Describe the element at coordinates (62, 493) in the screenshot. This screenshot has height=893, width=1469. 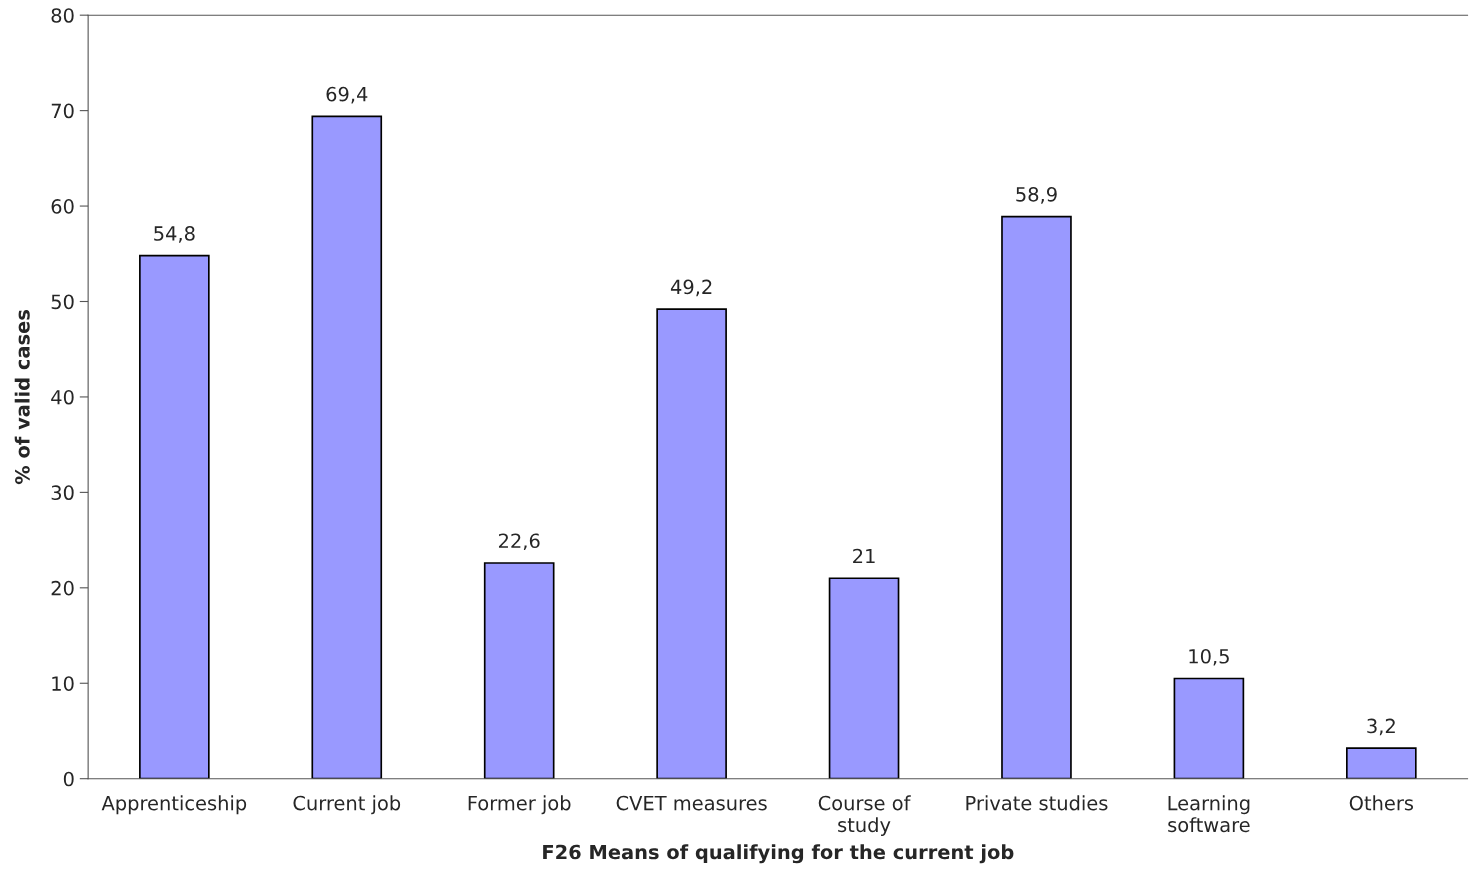
I see `y-tick-label: 30` at that location.